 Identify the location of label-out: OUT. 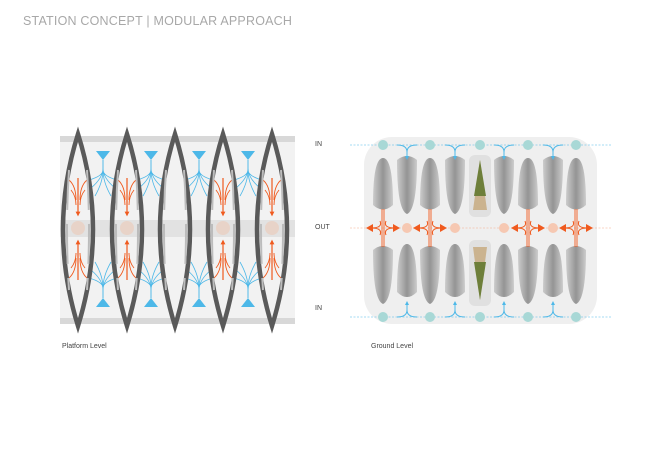
(322, 227).